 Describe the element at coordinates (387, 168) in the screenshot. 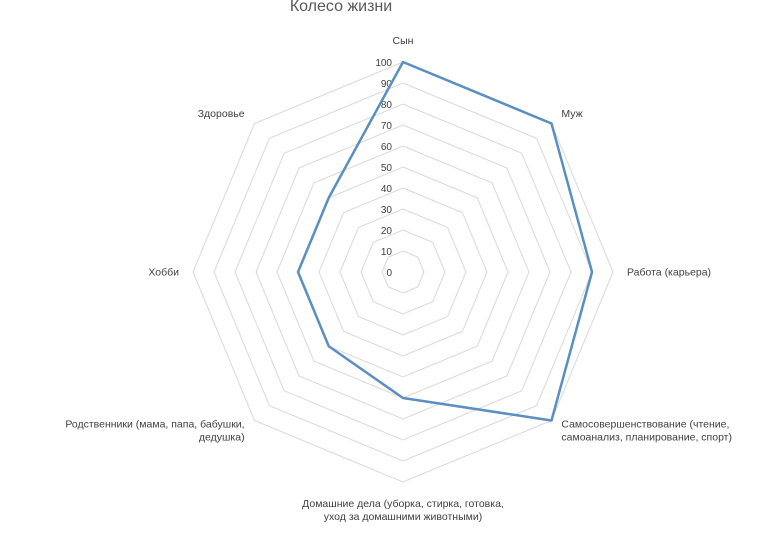

I see `tick-label: 50` at that location.